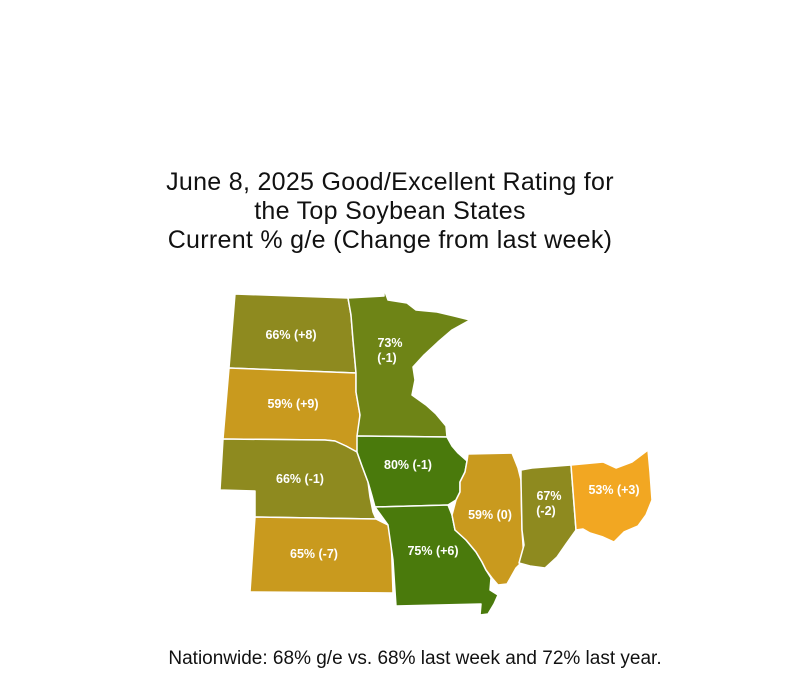 This screenshot has width=800, height=700. What do you see at coordinates (548, 496) in the screenshot?
I see `label-indiana-value: 67%` at bounding box center [548, 496].